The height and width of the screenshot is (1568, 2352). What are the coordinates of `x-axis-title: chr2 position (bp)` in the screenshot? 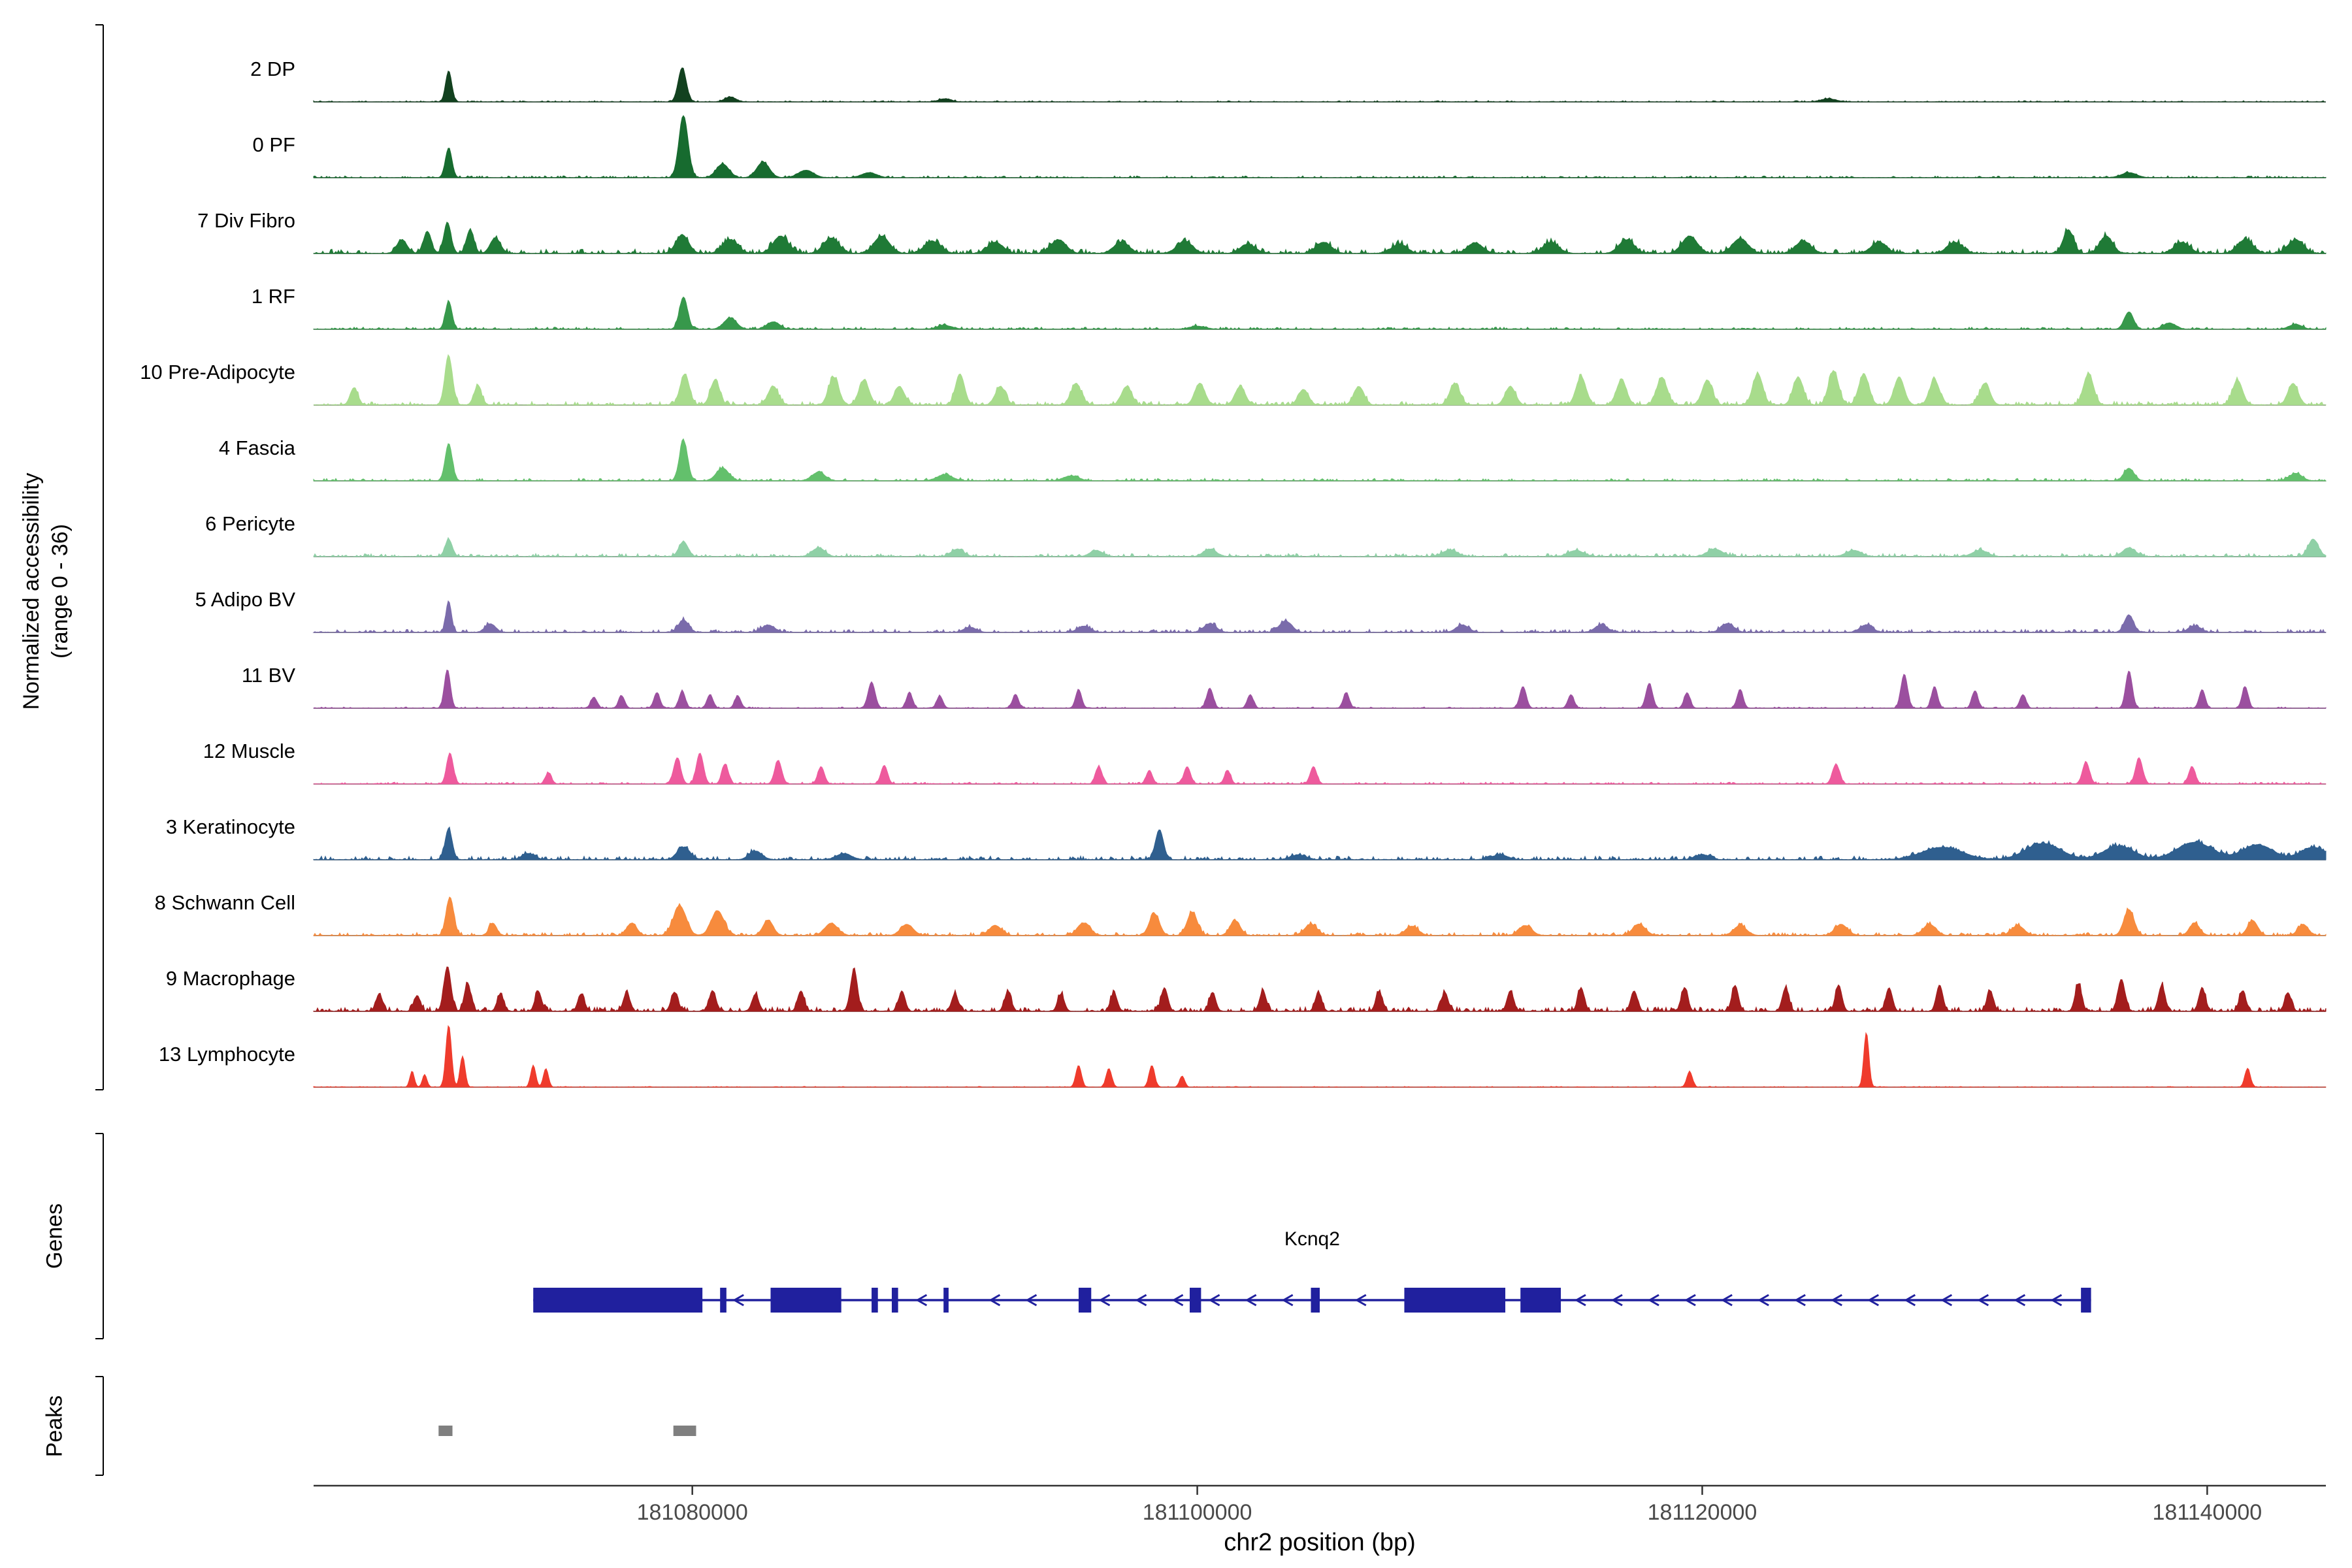 It's located at (1320, 1542).